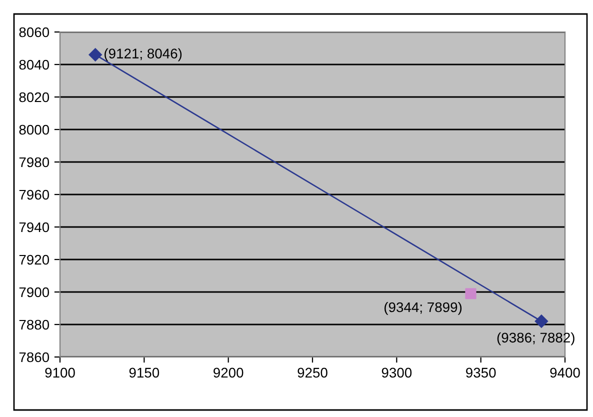  What do you see at coordinates (34, 227) in the screenshot?
I see `y-tick-label: 7940` at bounding box center [34, 227].